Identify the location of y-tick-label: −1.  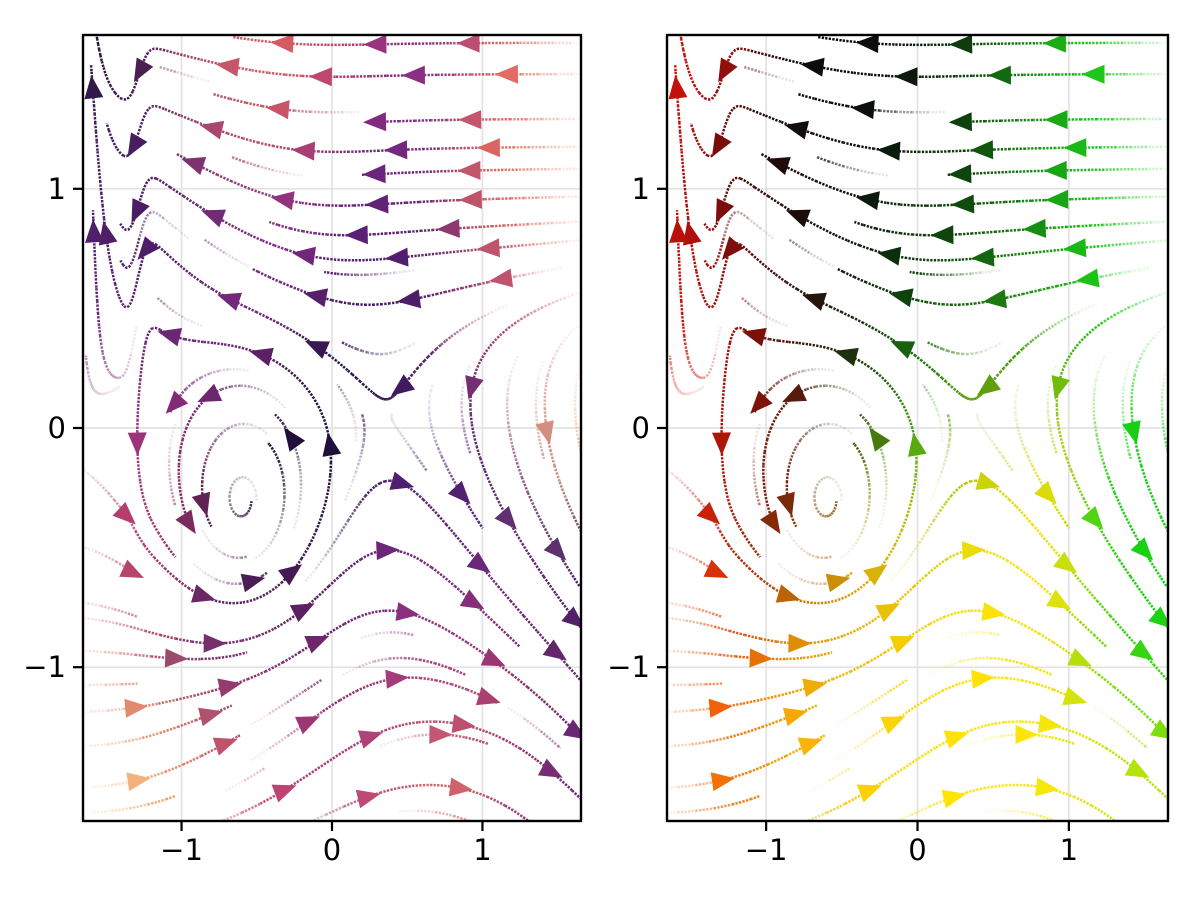
(628, 667).